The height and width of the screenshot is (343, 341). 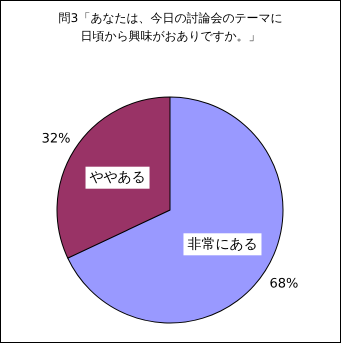 What do you see at coordinates (284, 284) in the screenshot?
I see `data-label: 68%` at bounding box center [284, 284].